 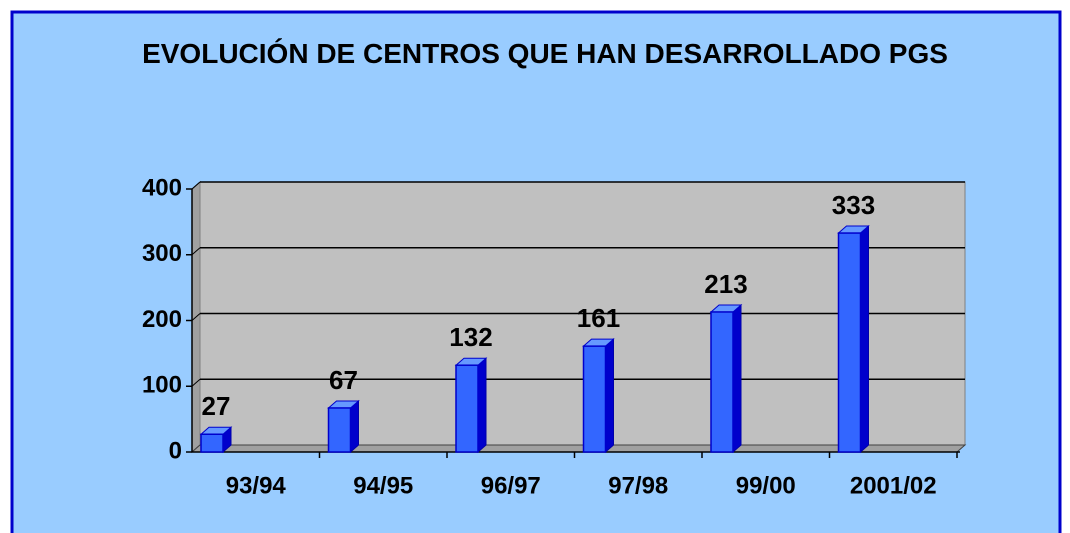 What do you see at coordinates (511, 485) in the screenshot?
I see `x-tick-label: 96/97` at bounding box center [511, 485].